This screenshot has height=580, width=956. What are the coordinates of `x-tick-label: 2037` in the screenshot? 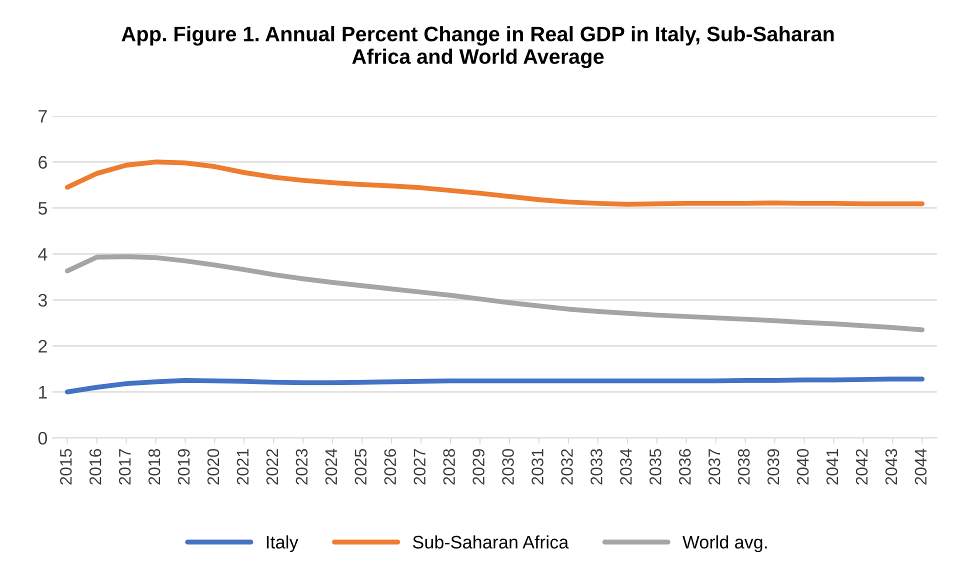 It's located at (714, 467).